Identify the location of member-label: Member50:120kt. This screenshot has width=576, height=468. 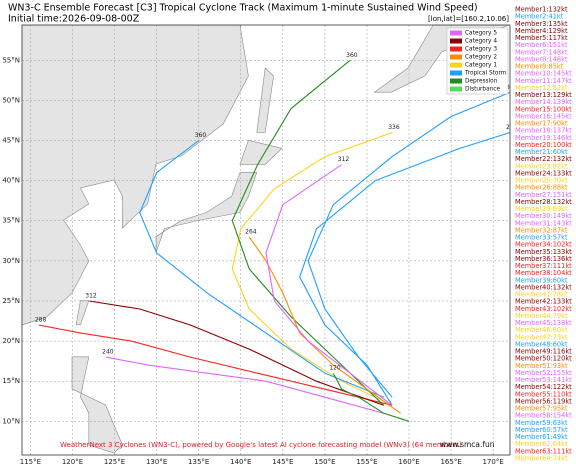
(543, 359).